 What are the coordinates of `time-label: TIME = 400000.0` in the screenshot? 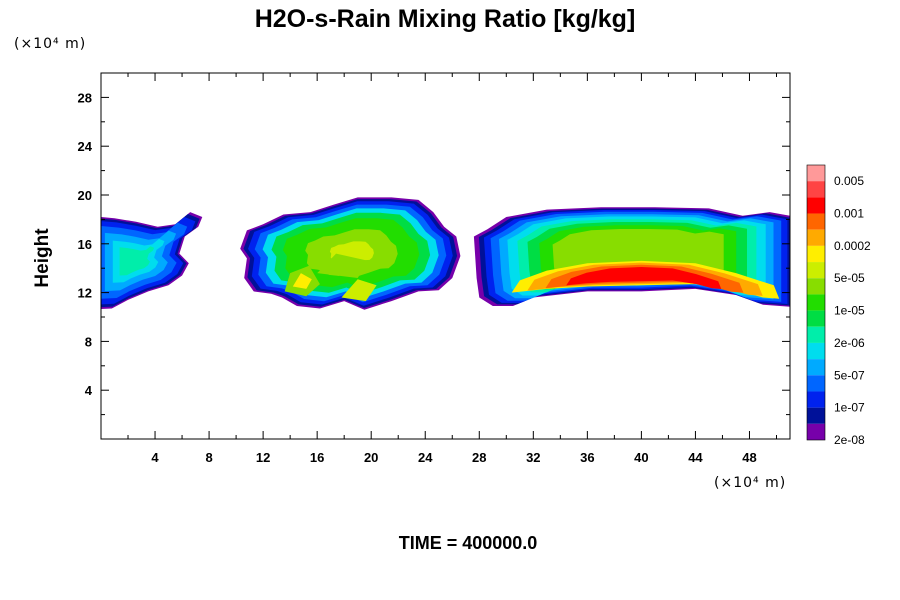 It's located at (468, 543).